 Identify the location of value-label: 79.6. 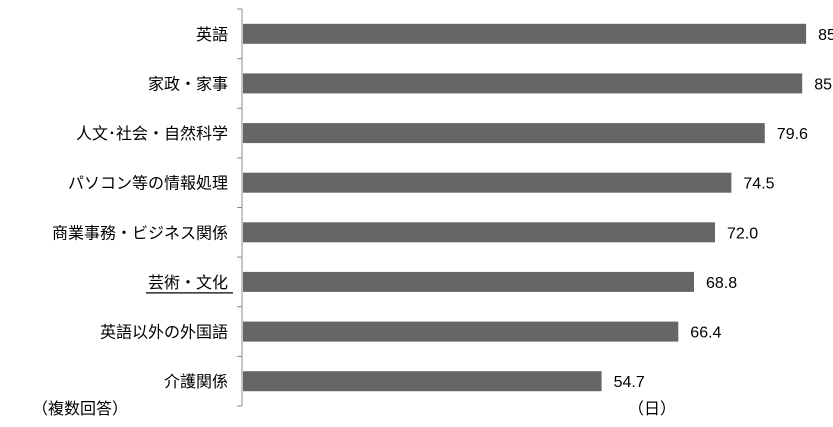
(792, 134).